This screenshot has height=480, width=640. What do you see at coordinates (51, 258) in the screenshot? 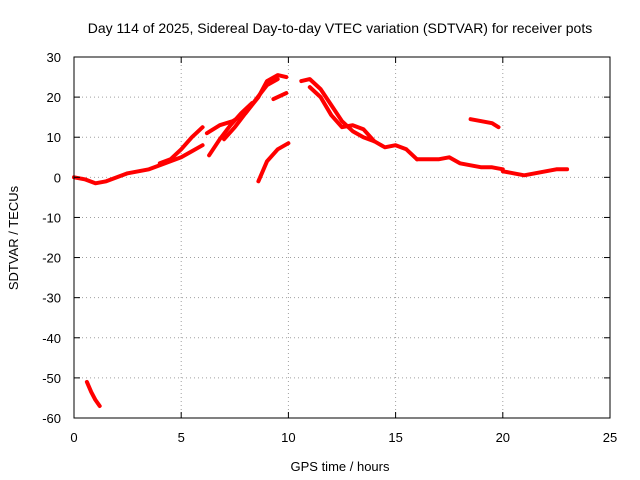
I see `y-tick-label: -20` at bounding box center [51, 258].